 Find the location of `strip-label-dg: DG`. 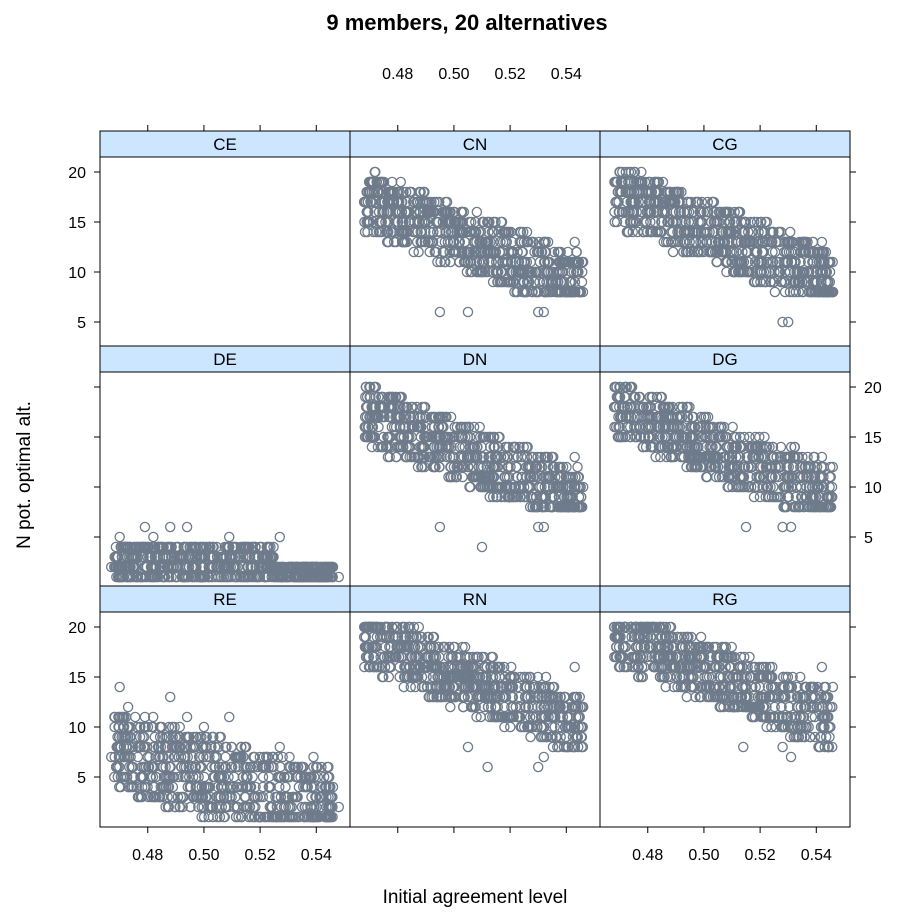

strip-label-dg: DG is located at coordinates (725, 359).